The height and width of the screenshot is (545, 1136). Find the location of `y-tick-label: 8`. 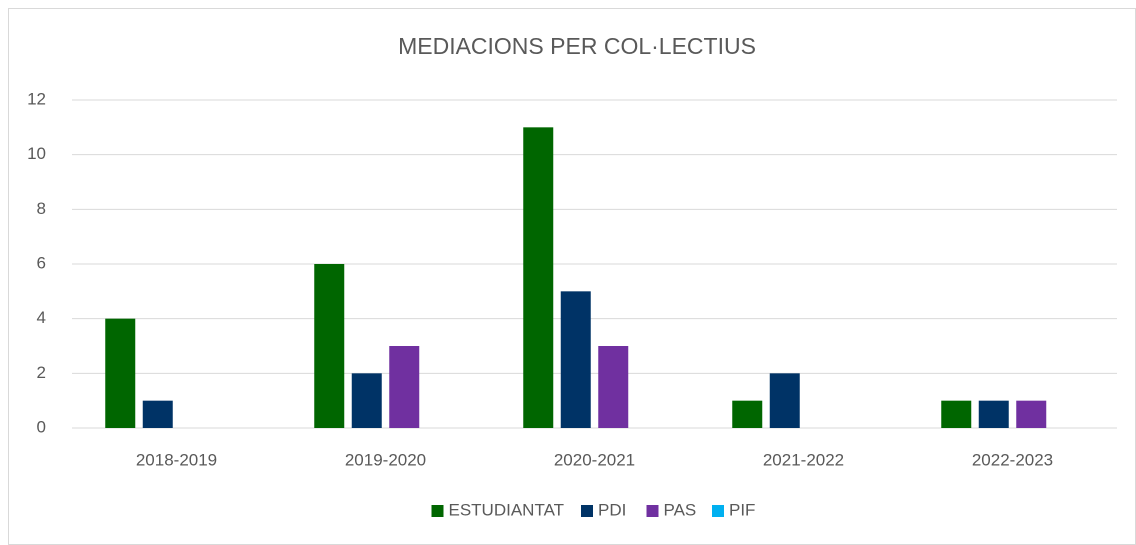

y-tick-label: 8 is located at coordinates (41, 208).